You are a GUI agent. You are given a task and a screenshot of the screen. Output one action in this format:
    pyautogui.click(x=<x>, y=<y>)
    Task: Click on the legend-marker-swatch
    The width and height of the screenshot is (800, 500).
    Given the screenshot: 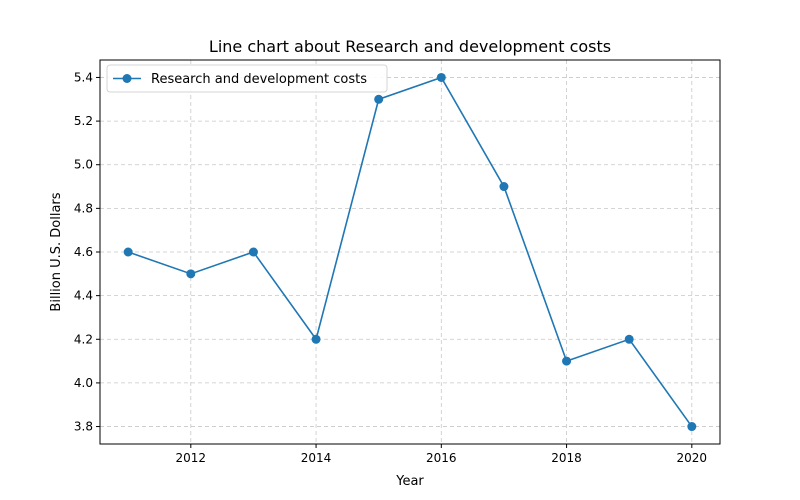 What is the action you would take?
    pyautogui.click(x=127, y=78)
    